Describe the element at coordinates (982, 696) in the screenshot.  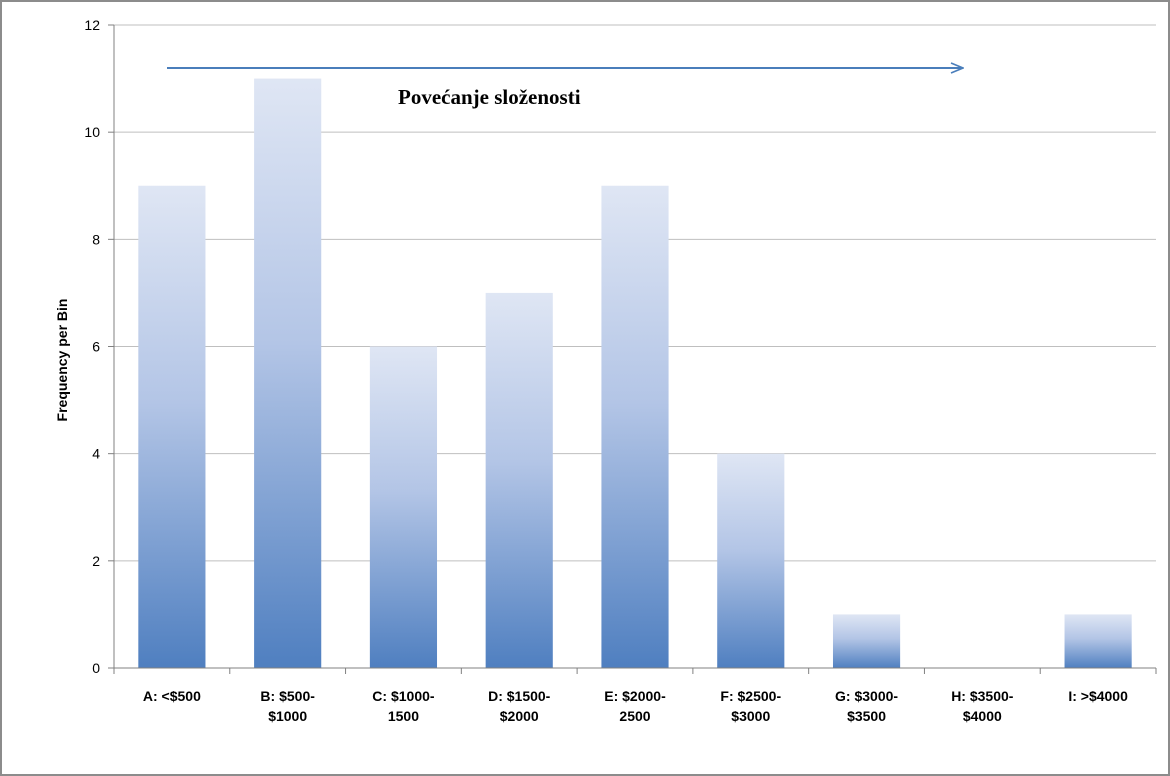
I see `x-category-label: H: $3500-` at that location.